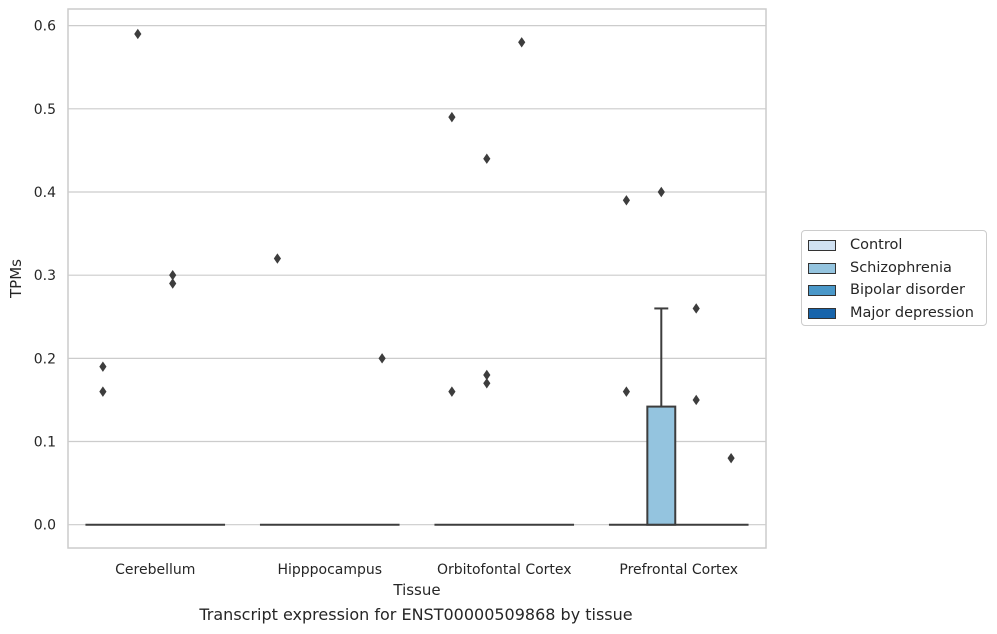  I want to click on x-tick-label-cerebellum: Cerebellum, so click(155, 570).